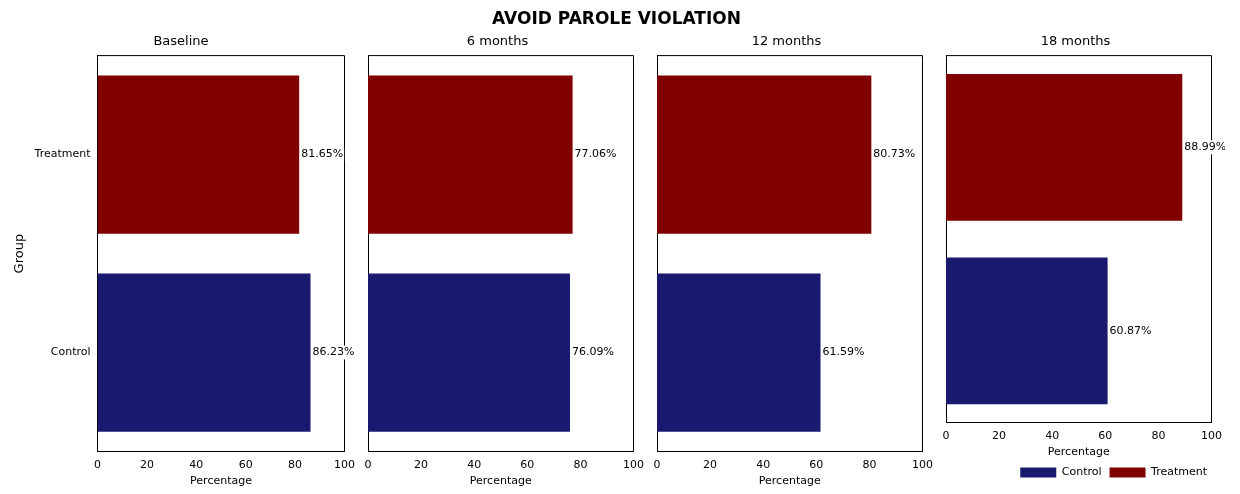 This screenshot has height=494, width=1240. What do you see at coordinates (1130, 330) in the screenshot?
I see `data-label: 60.87%` at bounding box center [1130, 330].